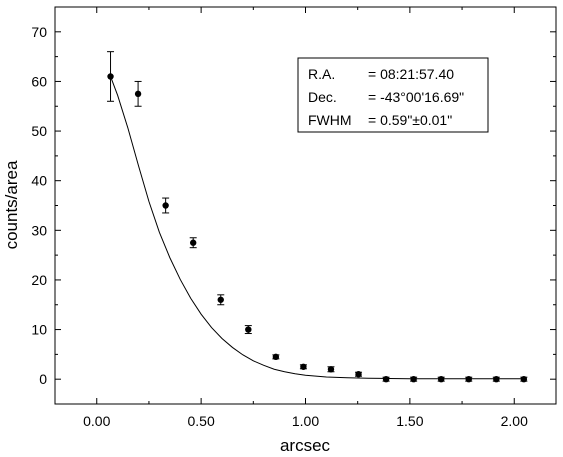 The height and width of the screenshot is (457, 563). What do you see at coordinates (11, 204) in the screenshot?
I see `y-axis-title: counts/area` at bounding box center [11, 204].